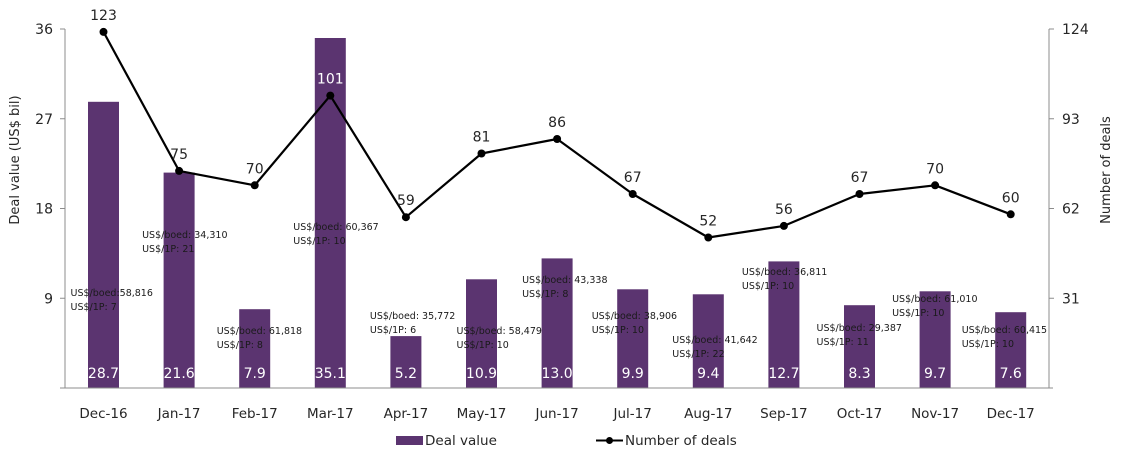 This screenshot has width=1128, height=456. I want to click on x-tick-label: Feb-17, so click(255, 414).